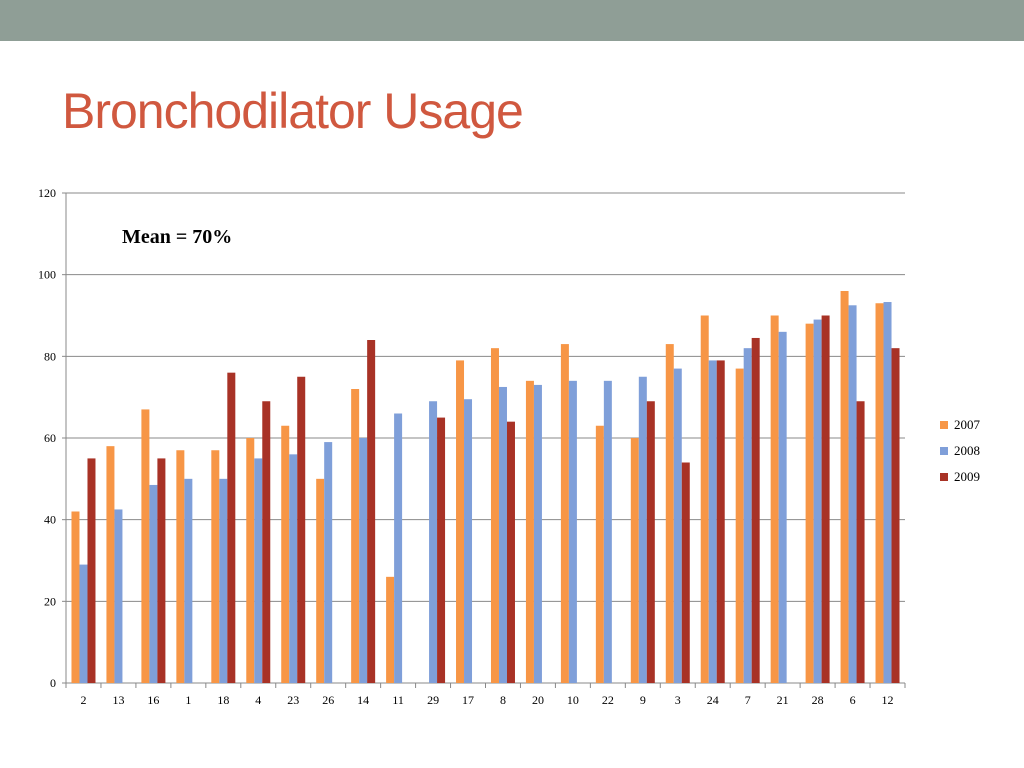 This screenshot has width=1024, height=768. Describe the element at coordinates (50, 520) in the screenshot. I see `y-tick-label: 40` at that location.